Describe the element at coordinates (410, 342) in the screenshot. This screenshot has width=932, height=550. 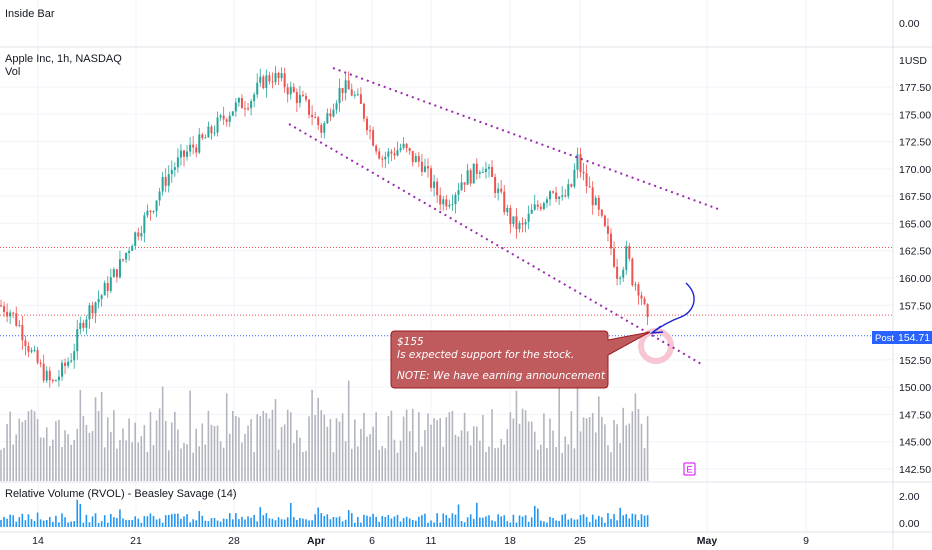
I see `callout-title: $155` at that location.